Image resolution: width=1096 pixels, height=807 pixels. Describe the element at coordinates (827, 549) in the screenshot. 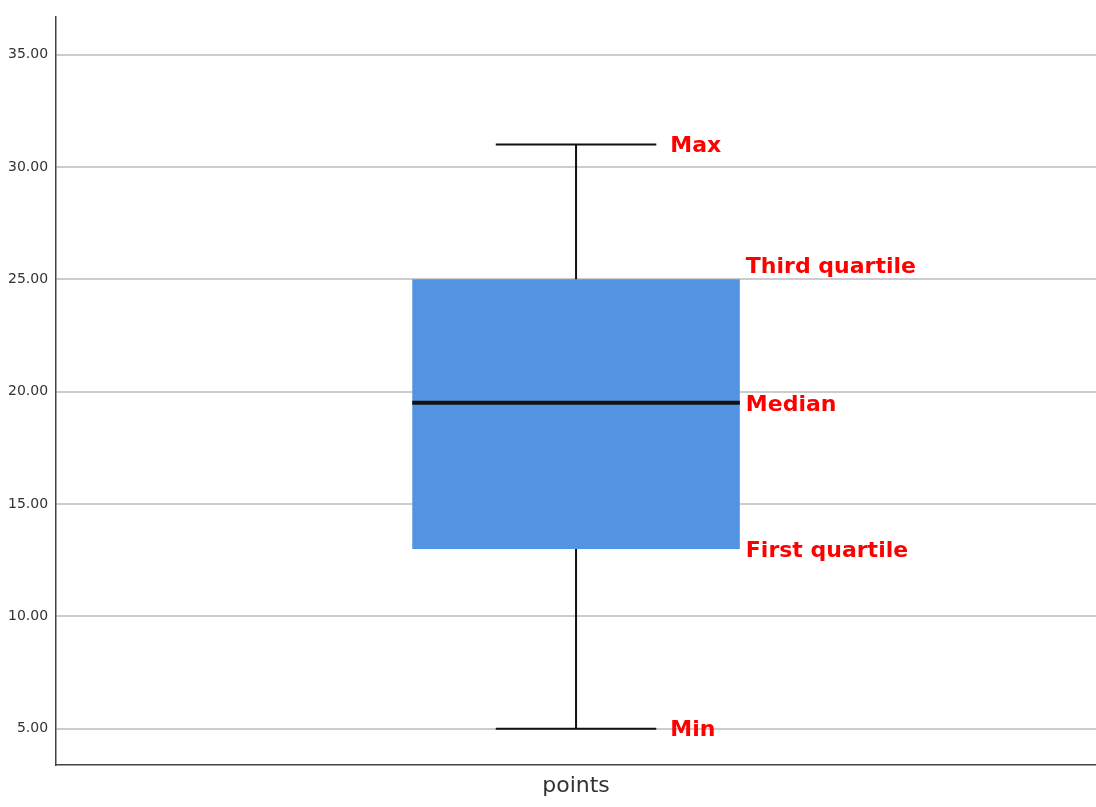

I see `annotation: First quartile` at that location.